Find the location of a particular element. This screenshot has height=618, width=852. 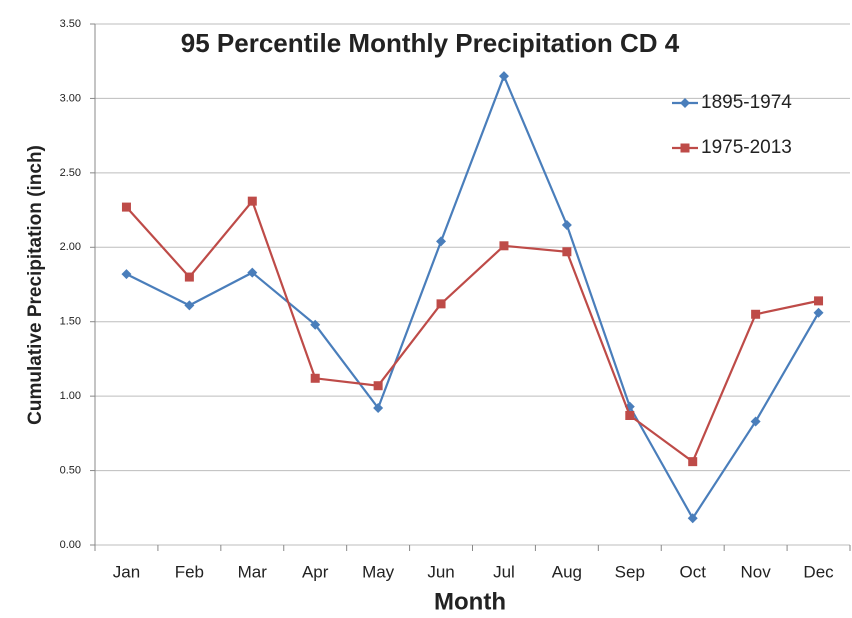

x-tick-label: Mar is located at coordinates (253, 571).